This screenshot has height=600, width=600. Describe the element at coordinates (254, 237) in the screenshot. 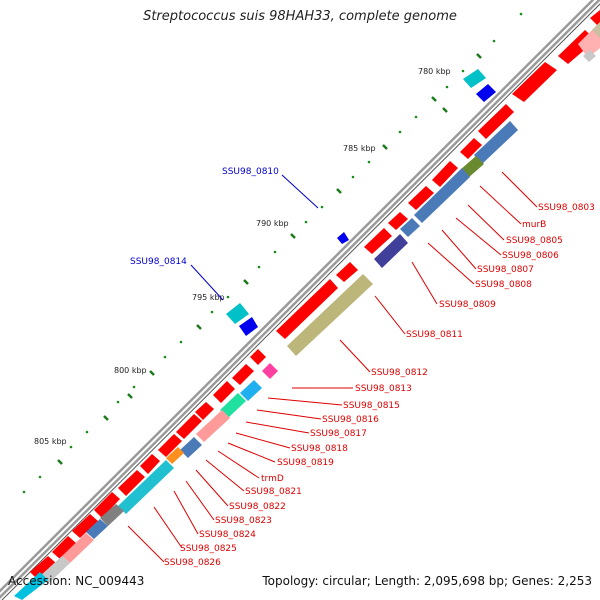

I see `blue-leaders` at that location.